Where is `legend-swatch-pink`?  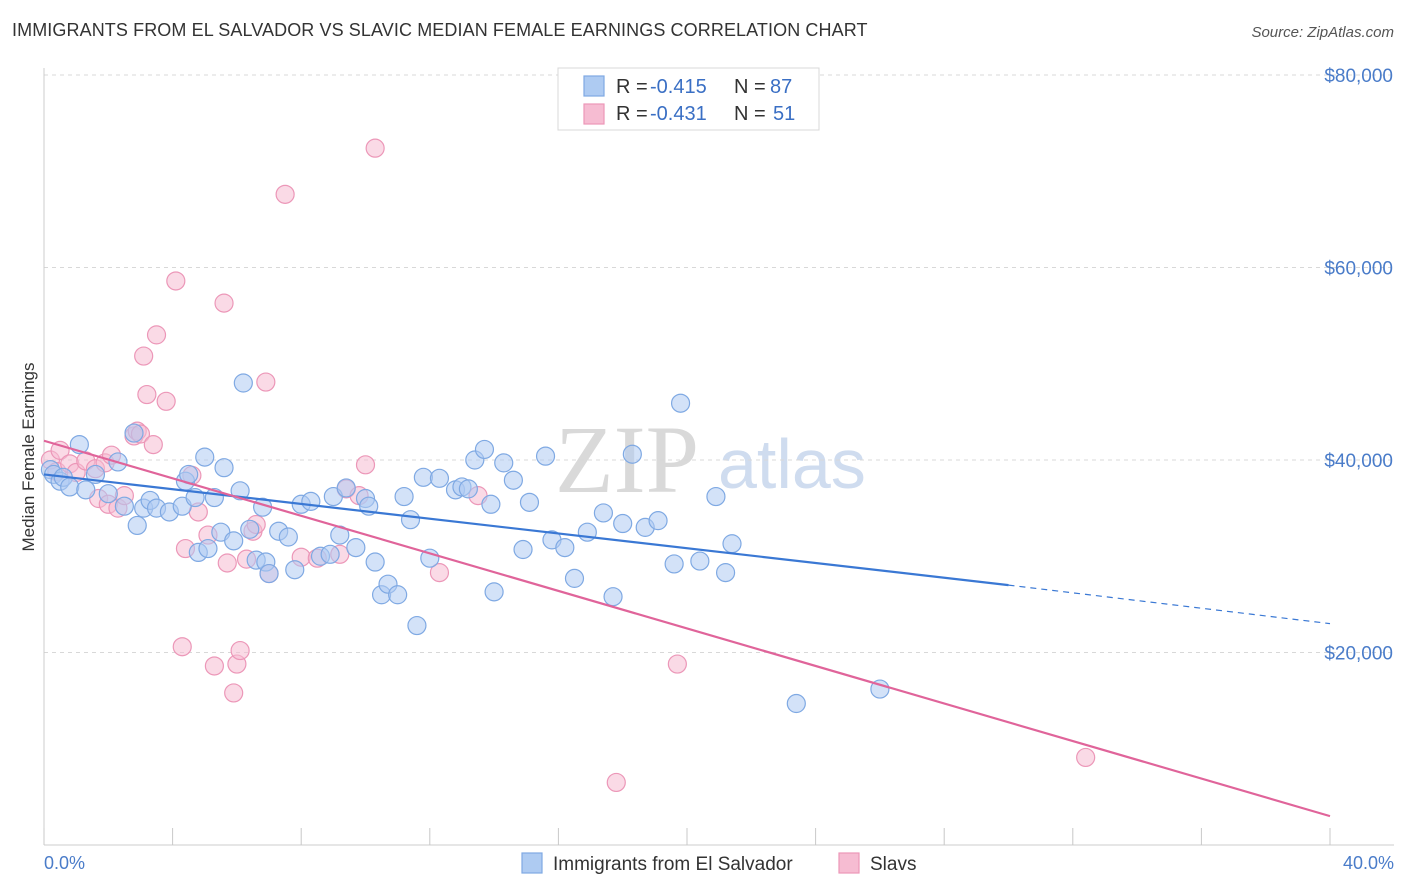 legend-swatch-pink is located at coordinates (594, 114).